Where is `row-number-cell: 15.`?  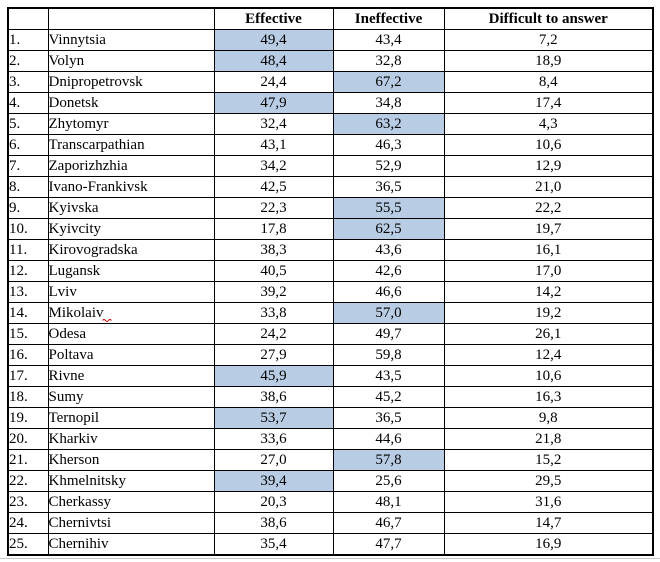
row-number-cell: 15. is located at coordinates (28, 334).